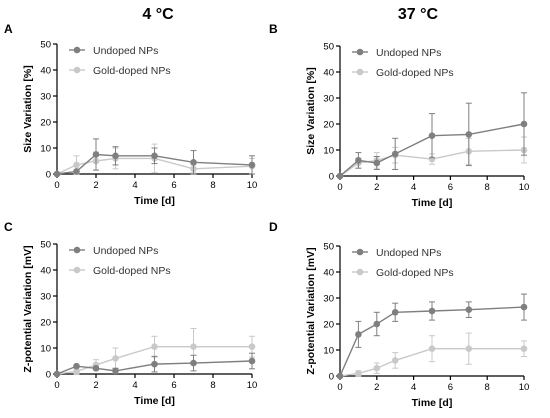  Describe the element at coordinates (487, 187) in the screenshot. I see `x-tick-label-b-8: 8` at that location.